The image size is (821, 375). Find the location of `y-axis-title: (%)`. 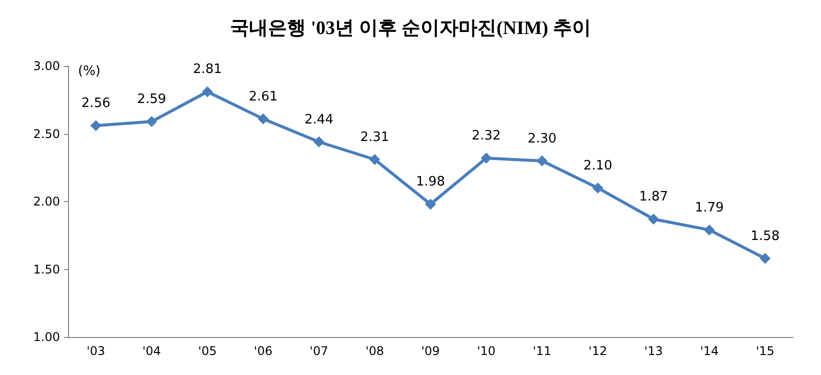

y-axis-title: (%) is located at coordinates (89, 71).